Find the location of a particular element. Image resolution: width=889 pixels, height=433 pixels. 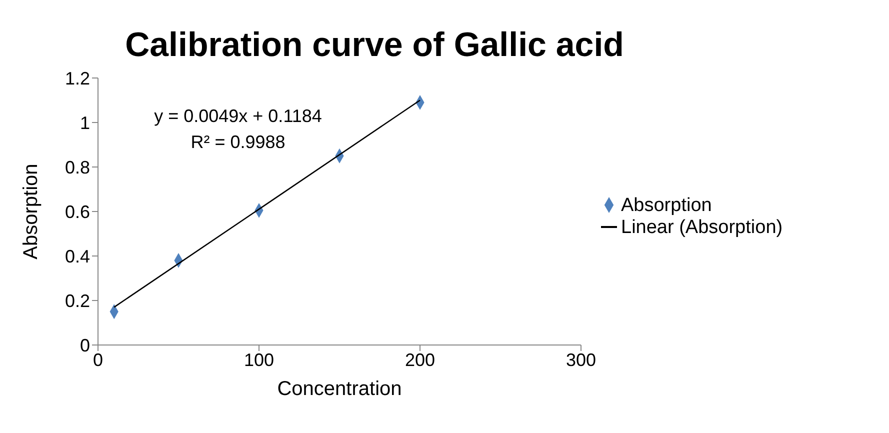

x-tick-label: 100 is located at coordinates (259, 360).